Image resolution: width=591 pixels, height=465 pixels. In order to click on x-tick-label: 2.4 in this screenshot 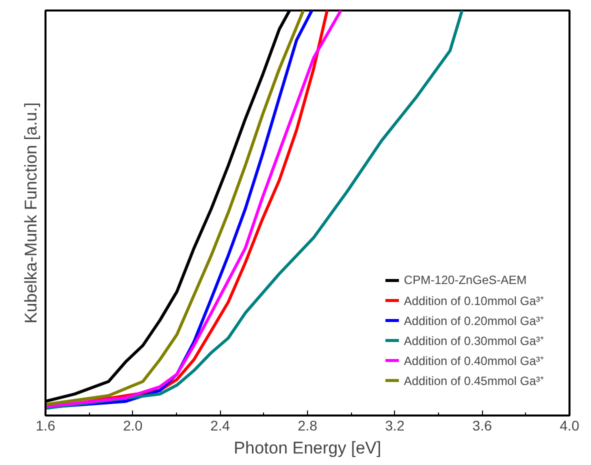, I will do `click(220, 426)`.